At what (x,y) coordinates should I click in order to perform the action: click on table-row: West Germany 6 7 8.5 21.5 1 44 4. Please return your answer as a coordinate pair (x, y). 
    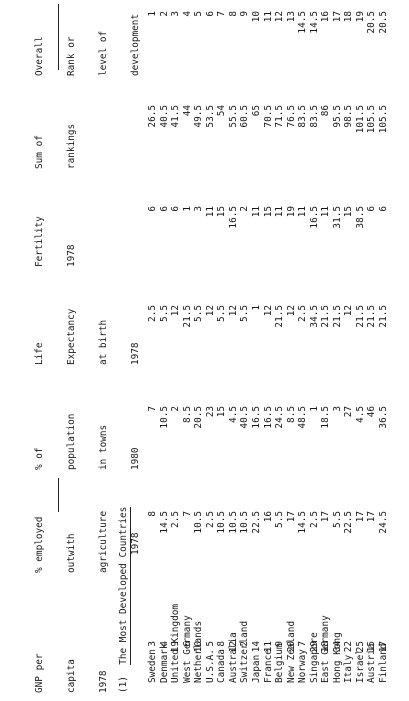
    Looking at the image, I should click on (187, 350).